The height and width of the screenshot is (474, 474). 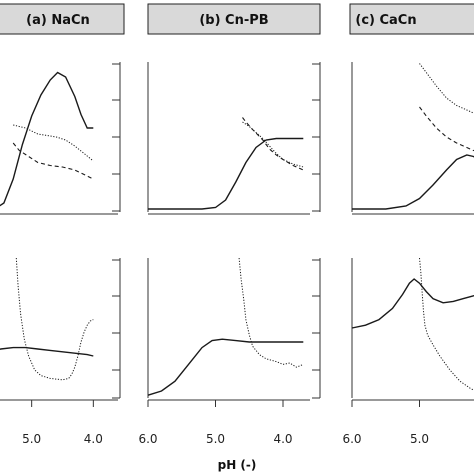 What do you see at coordinates (237, 465) in the screenshot?
I see `x-axis-label: pH (-)` at bounding box center [237, 465].